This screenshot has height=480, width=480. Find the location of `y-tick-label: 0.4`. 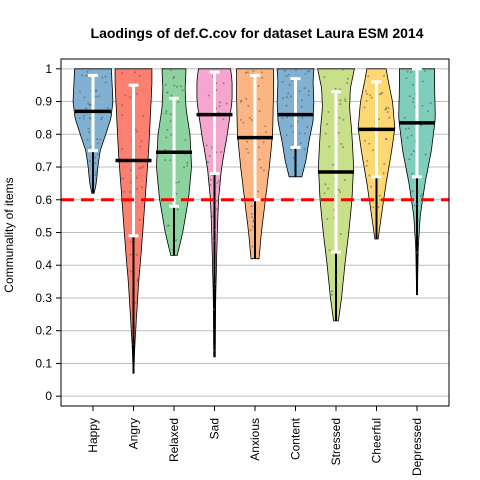

y-tick-label: 0.4 is located at coordinates (43, 265).